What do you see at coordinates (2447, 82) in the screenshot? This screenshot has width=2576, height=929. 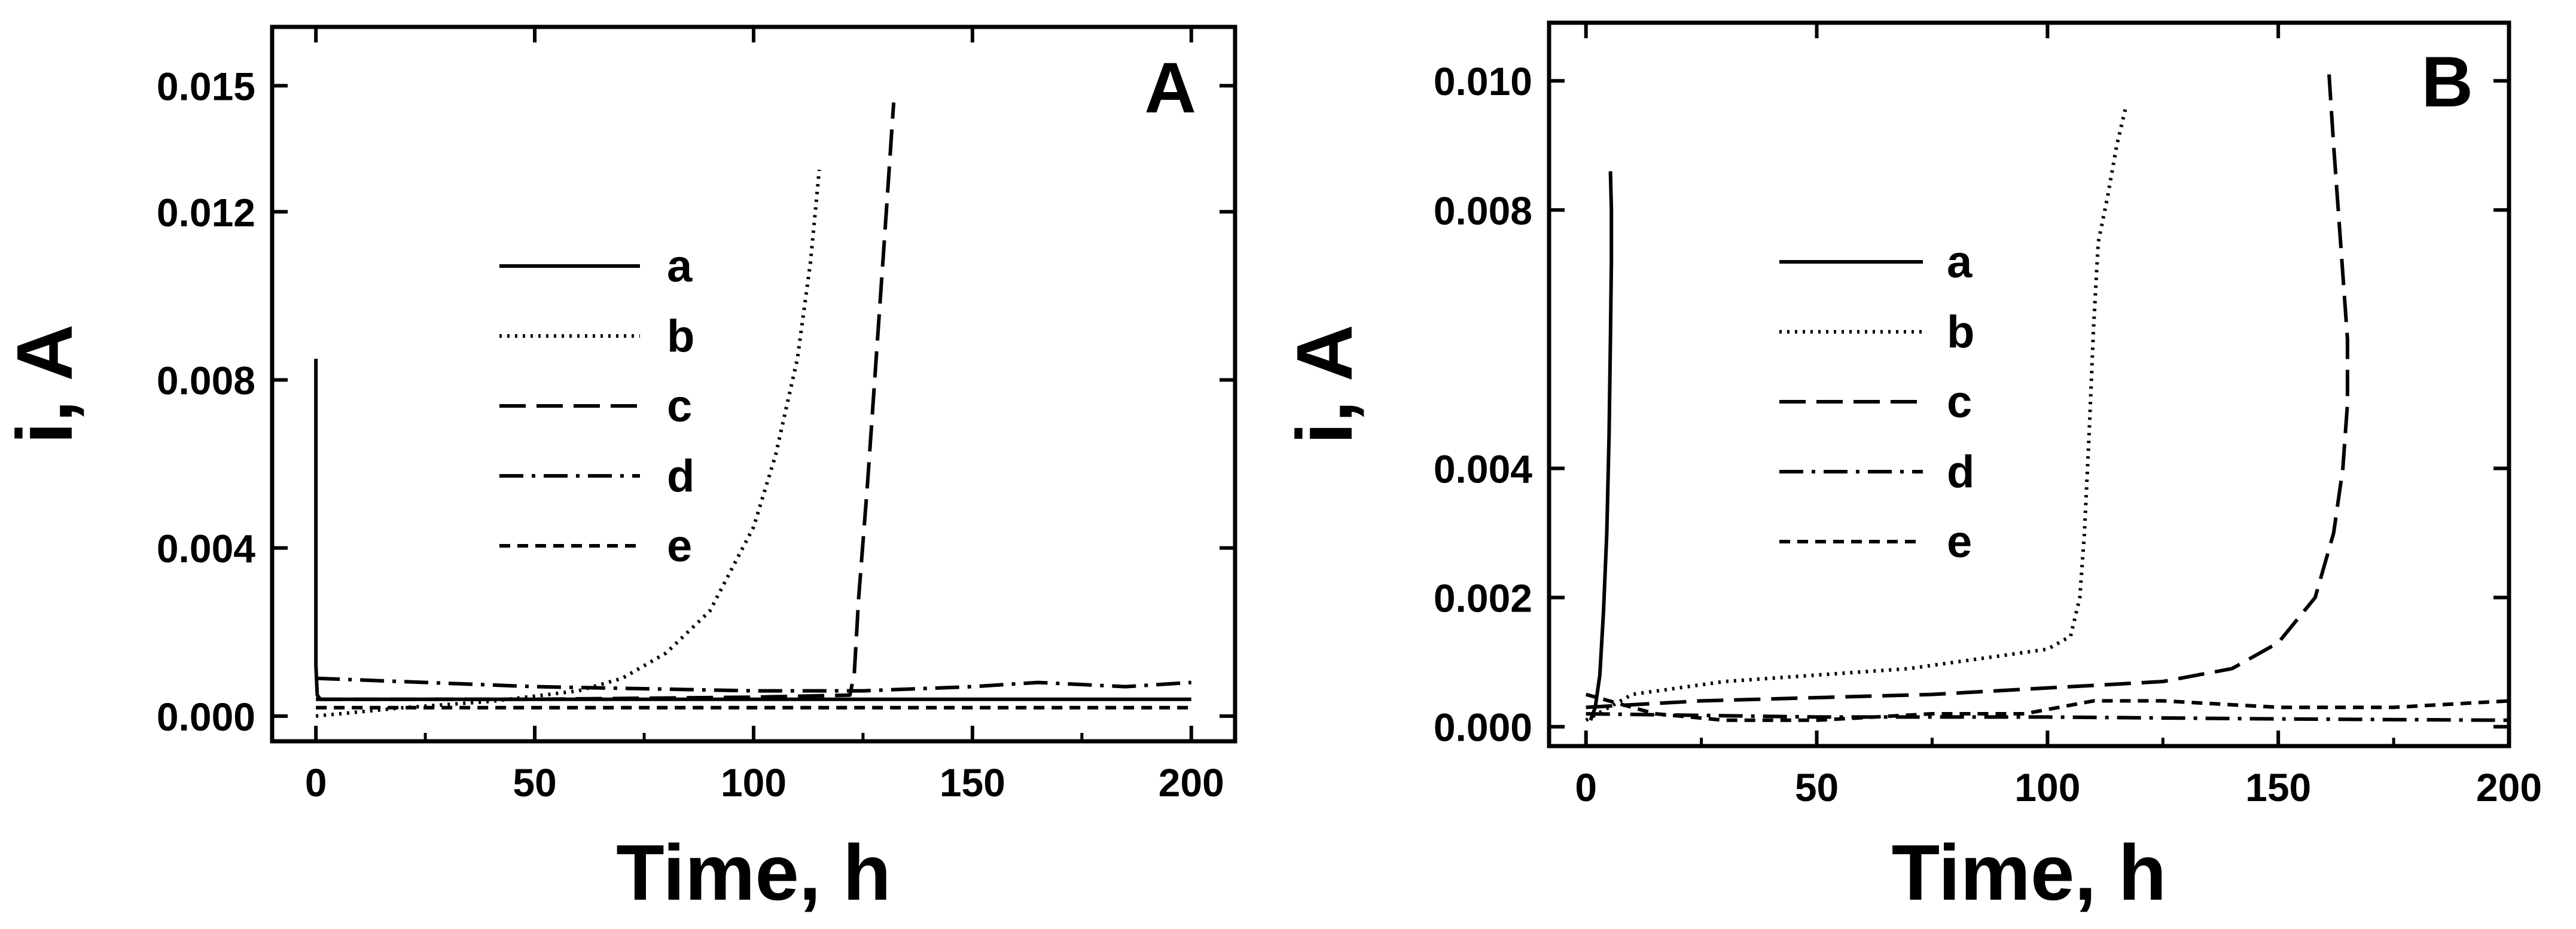 I see `panel-label: B` at bounding box center [2447, 82].